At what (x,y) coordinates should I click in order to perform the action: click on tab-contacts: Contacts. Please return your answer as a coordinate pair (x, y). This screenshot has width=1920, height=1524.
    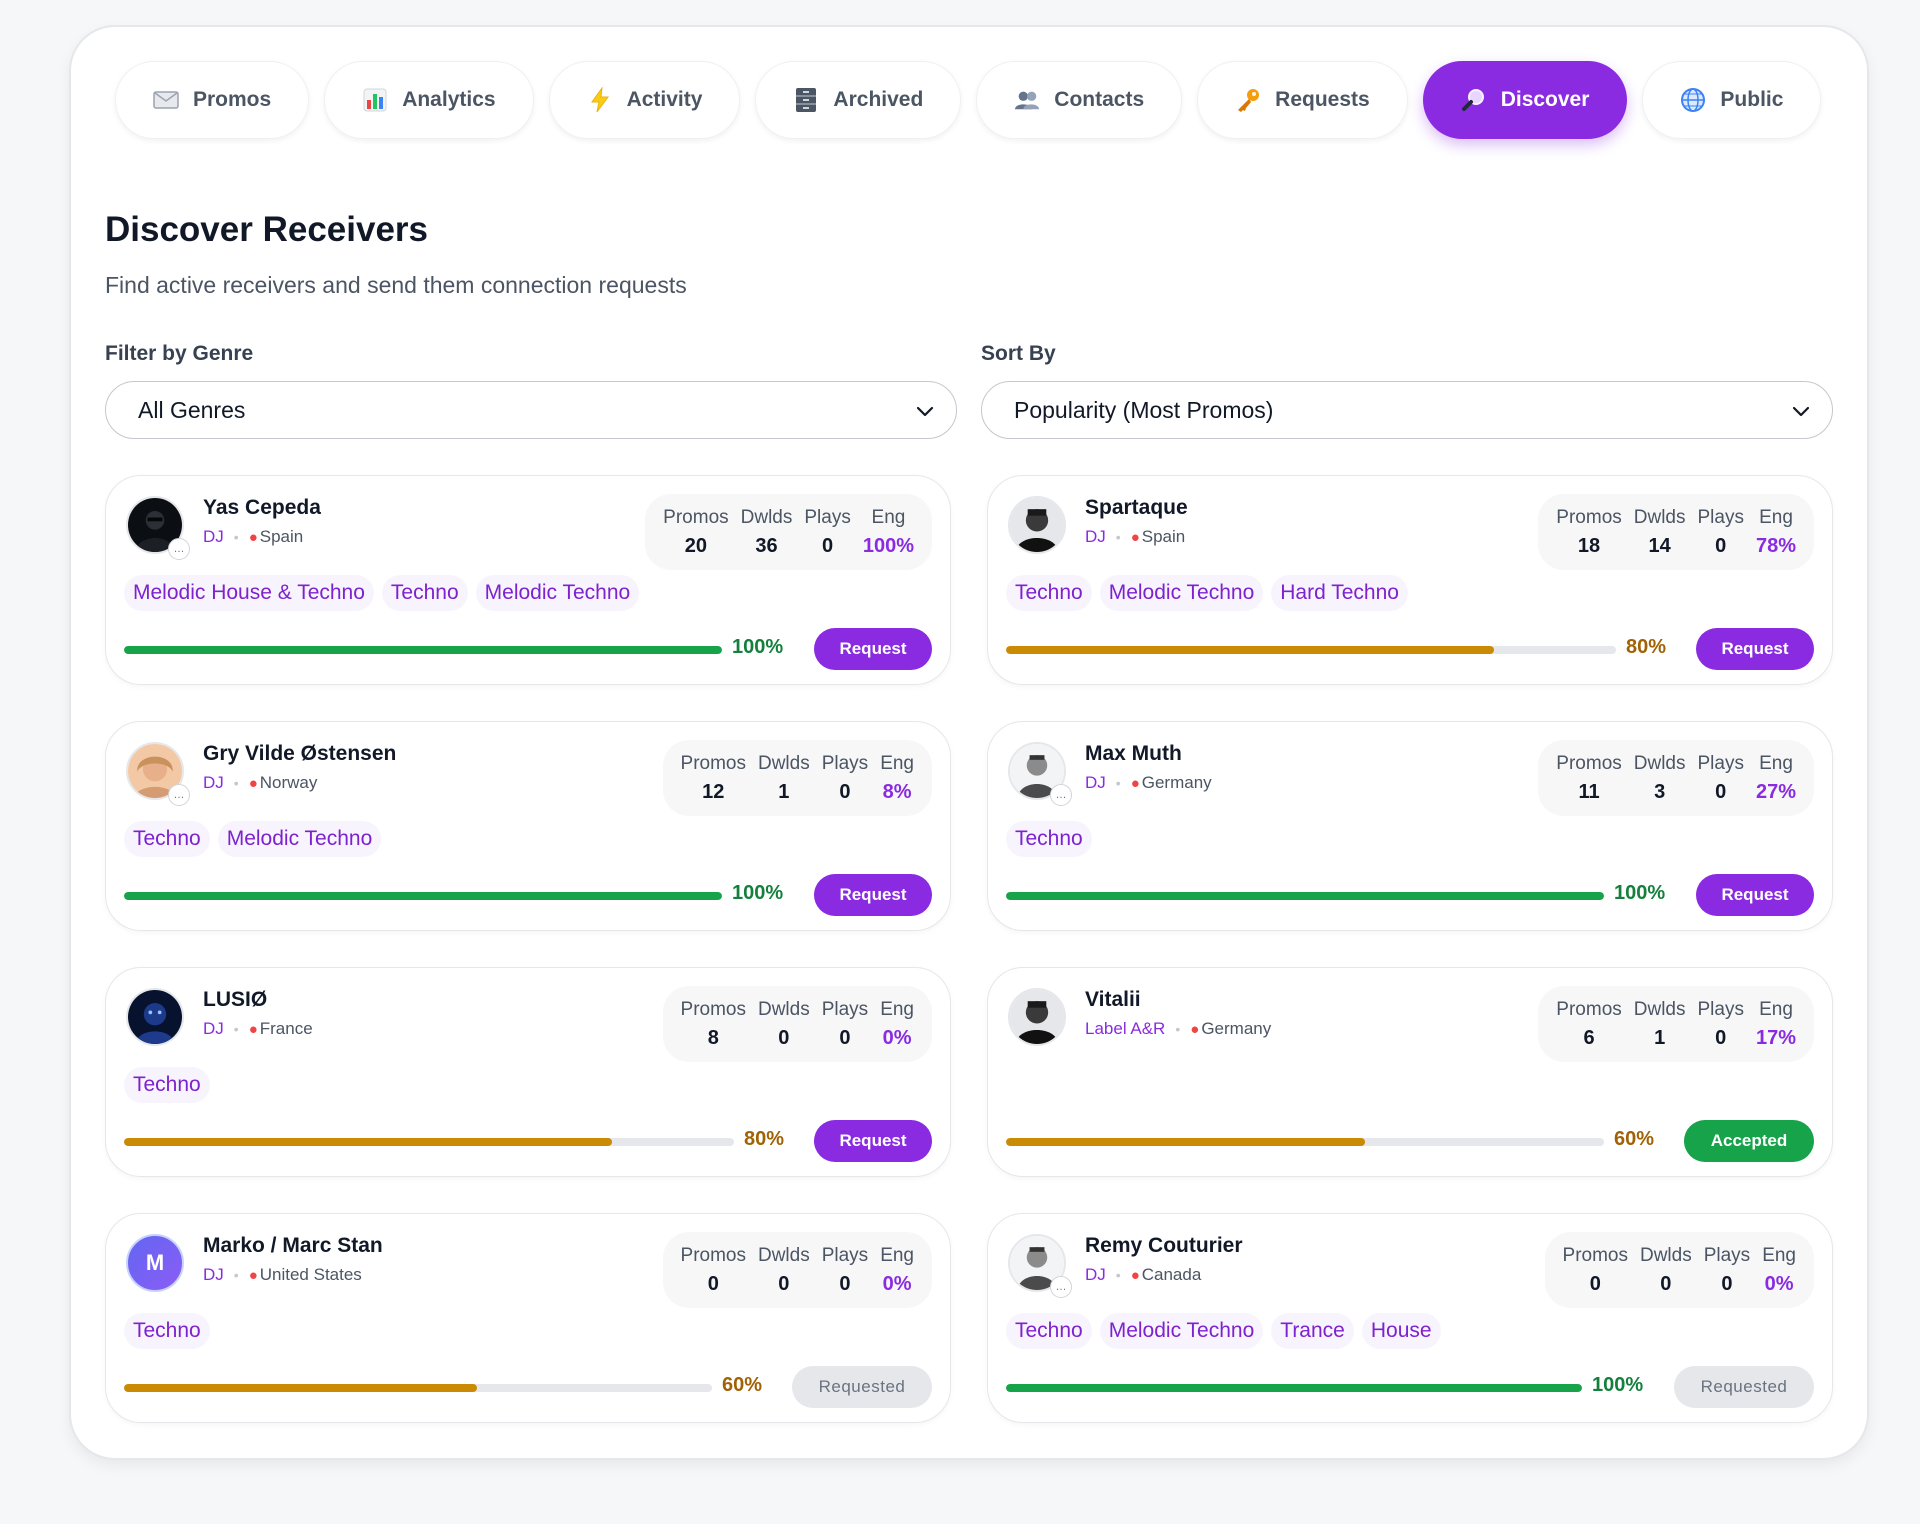
    Looking at the image, I should click on (1079, 100).